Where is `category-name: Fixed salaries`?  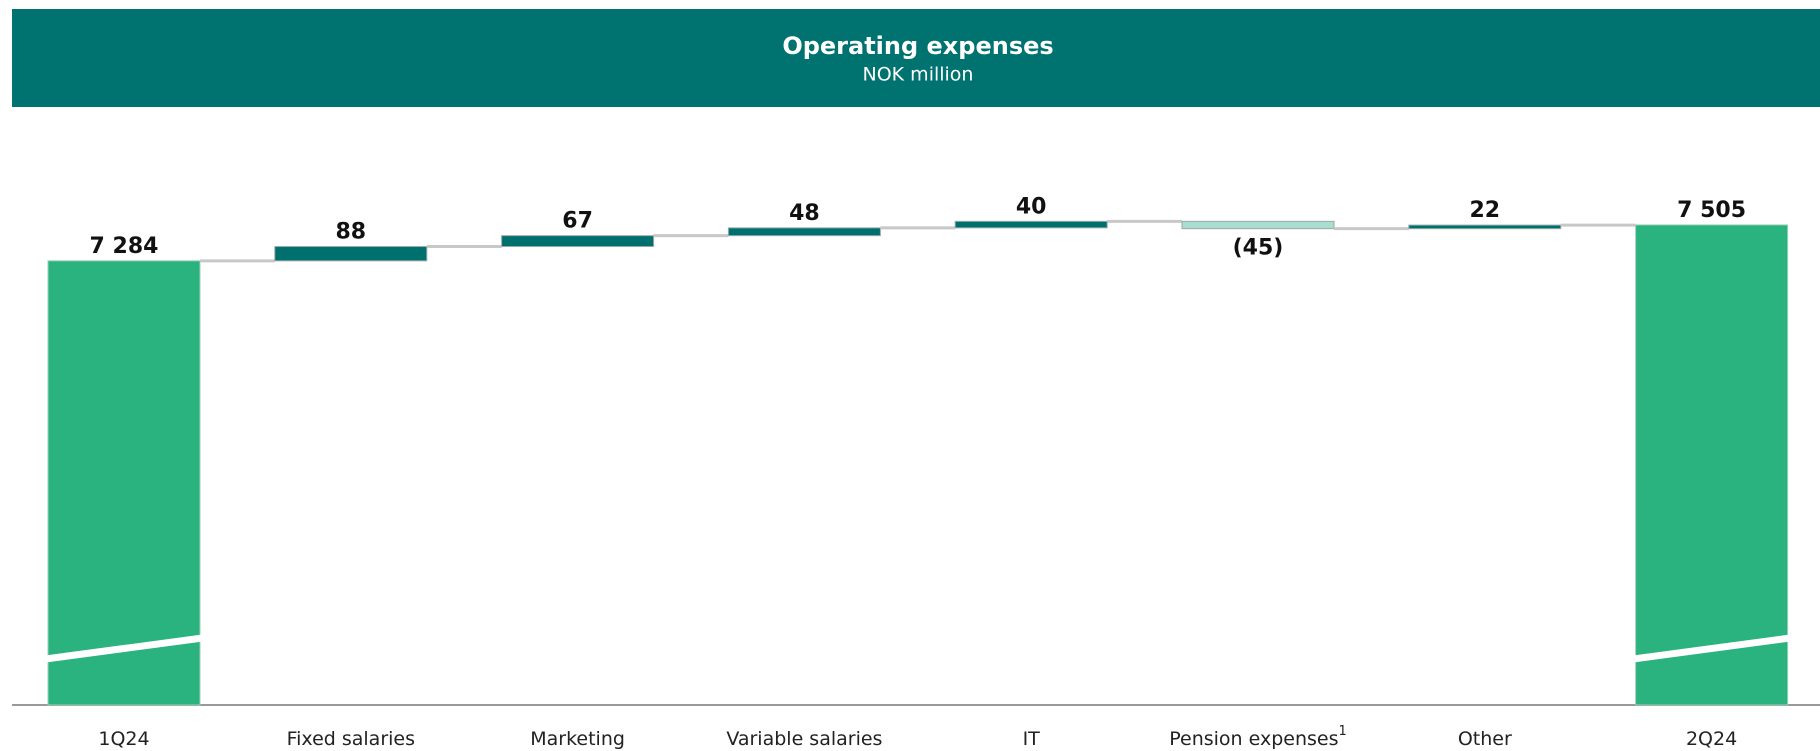
category-name: Fixed salaries is located at coordinates (351, 739).